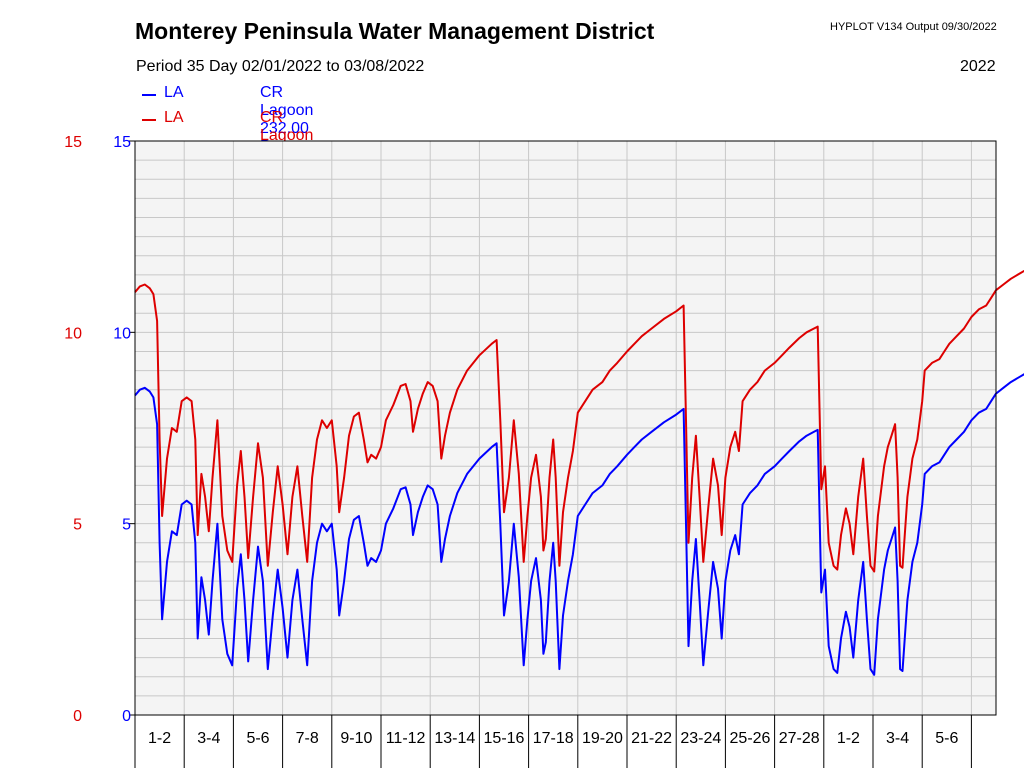 This screenshot has width=1024, height=768. Describe the element at coordinates (174, 92) in the screenshot. I see `legend-code-raw: LA` at that location.